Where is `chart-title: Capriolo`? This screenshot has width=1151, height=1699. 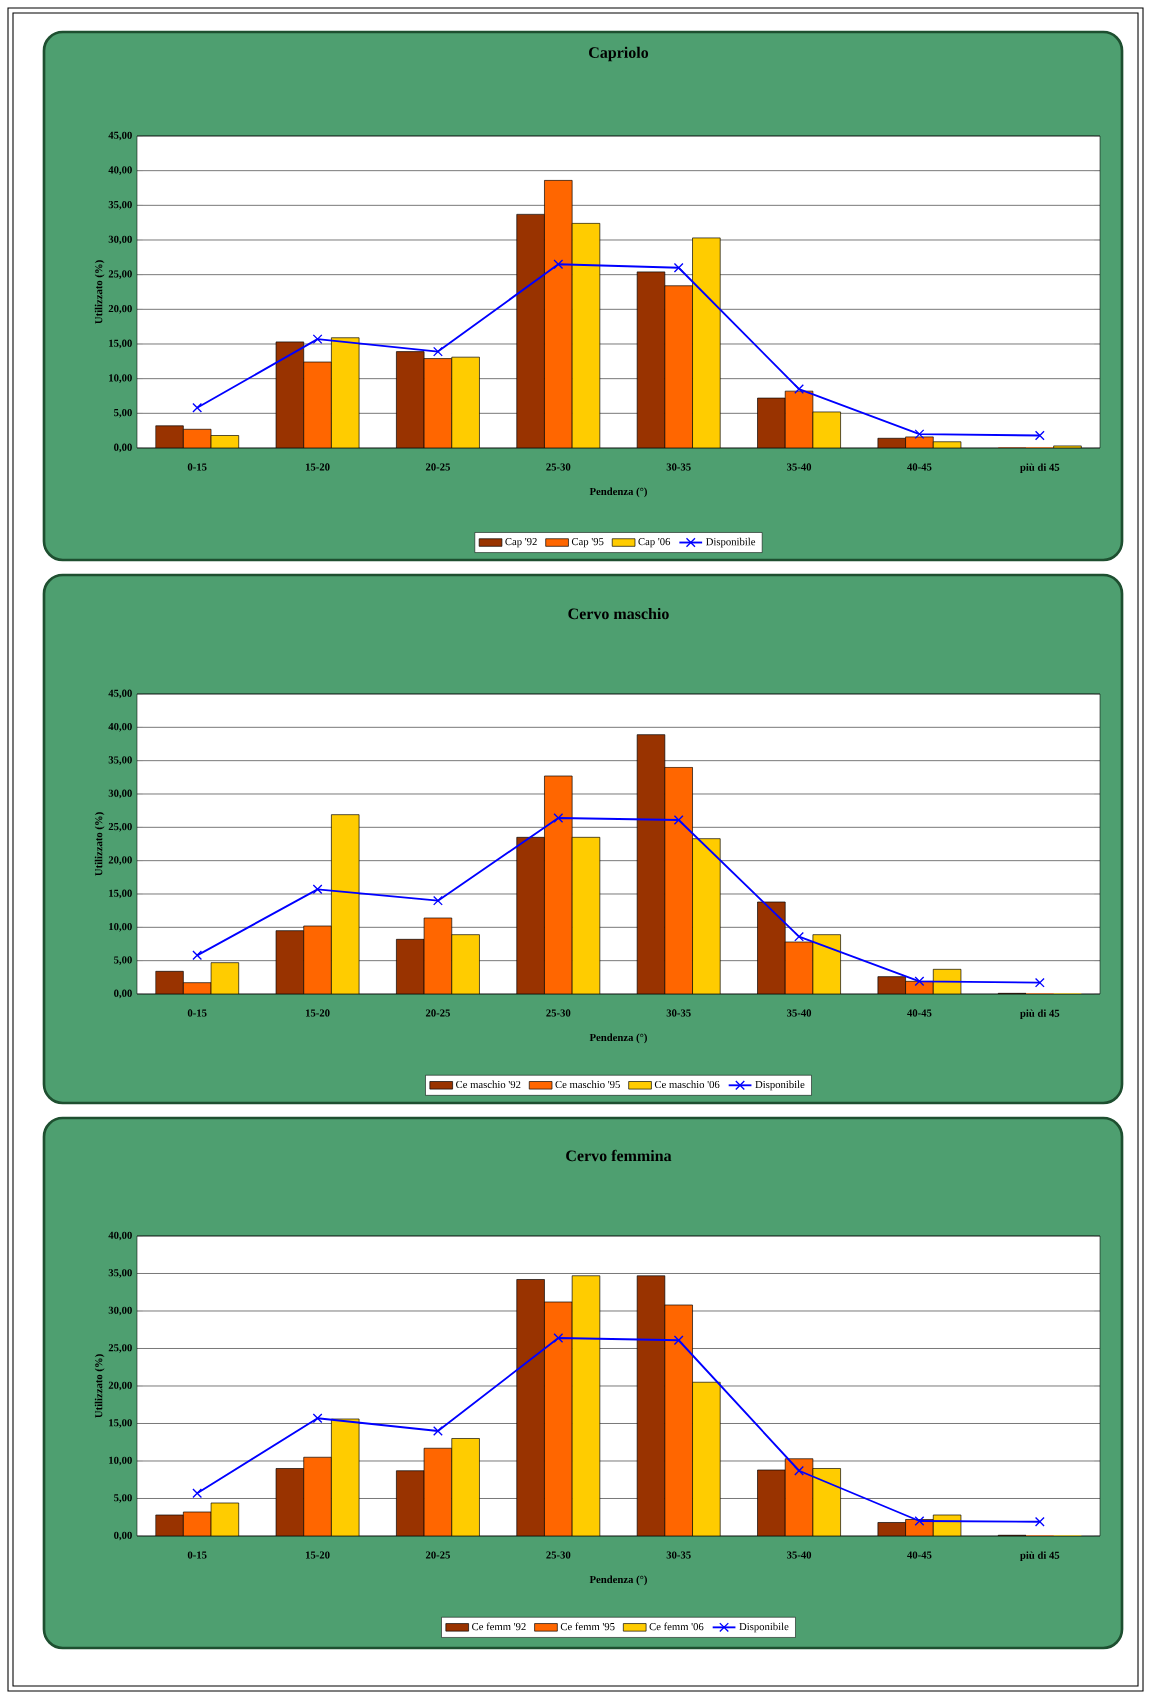 chart-title: Capriolo is located at coordinates (619, 54).